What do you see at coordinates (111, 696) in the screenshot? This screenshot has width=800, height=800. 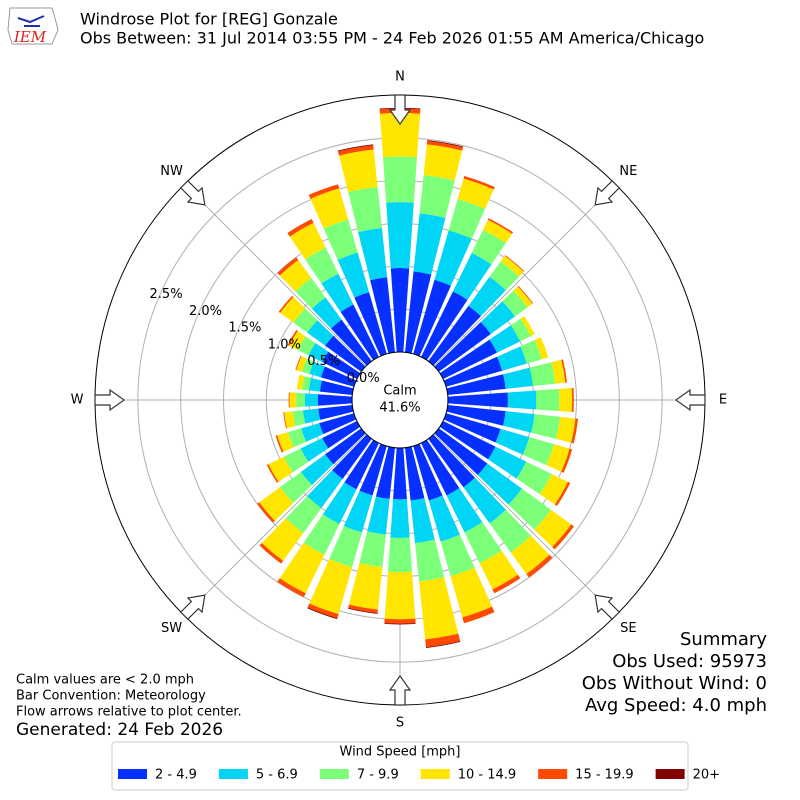 I see `note: Bar Convention: Meteorology` at bounding box center [111, 696].